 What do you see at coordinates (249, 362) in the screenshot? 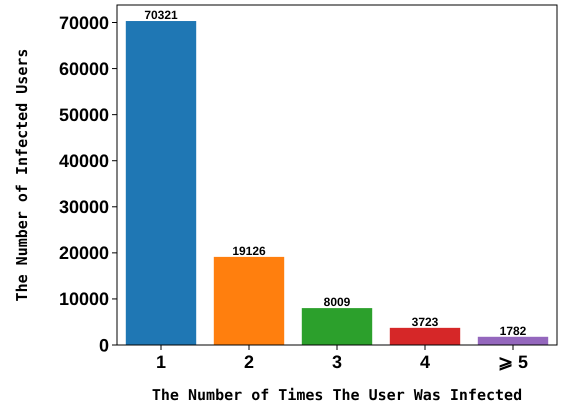
I see `x-tick-label: 2` at bounding box center [249, 362].